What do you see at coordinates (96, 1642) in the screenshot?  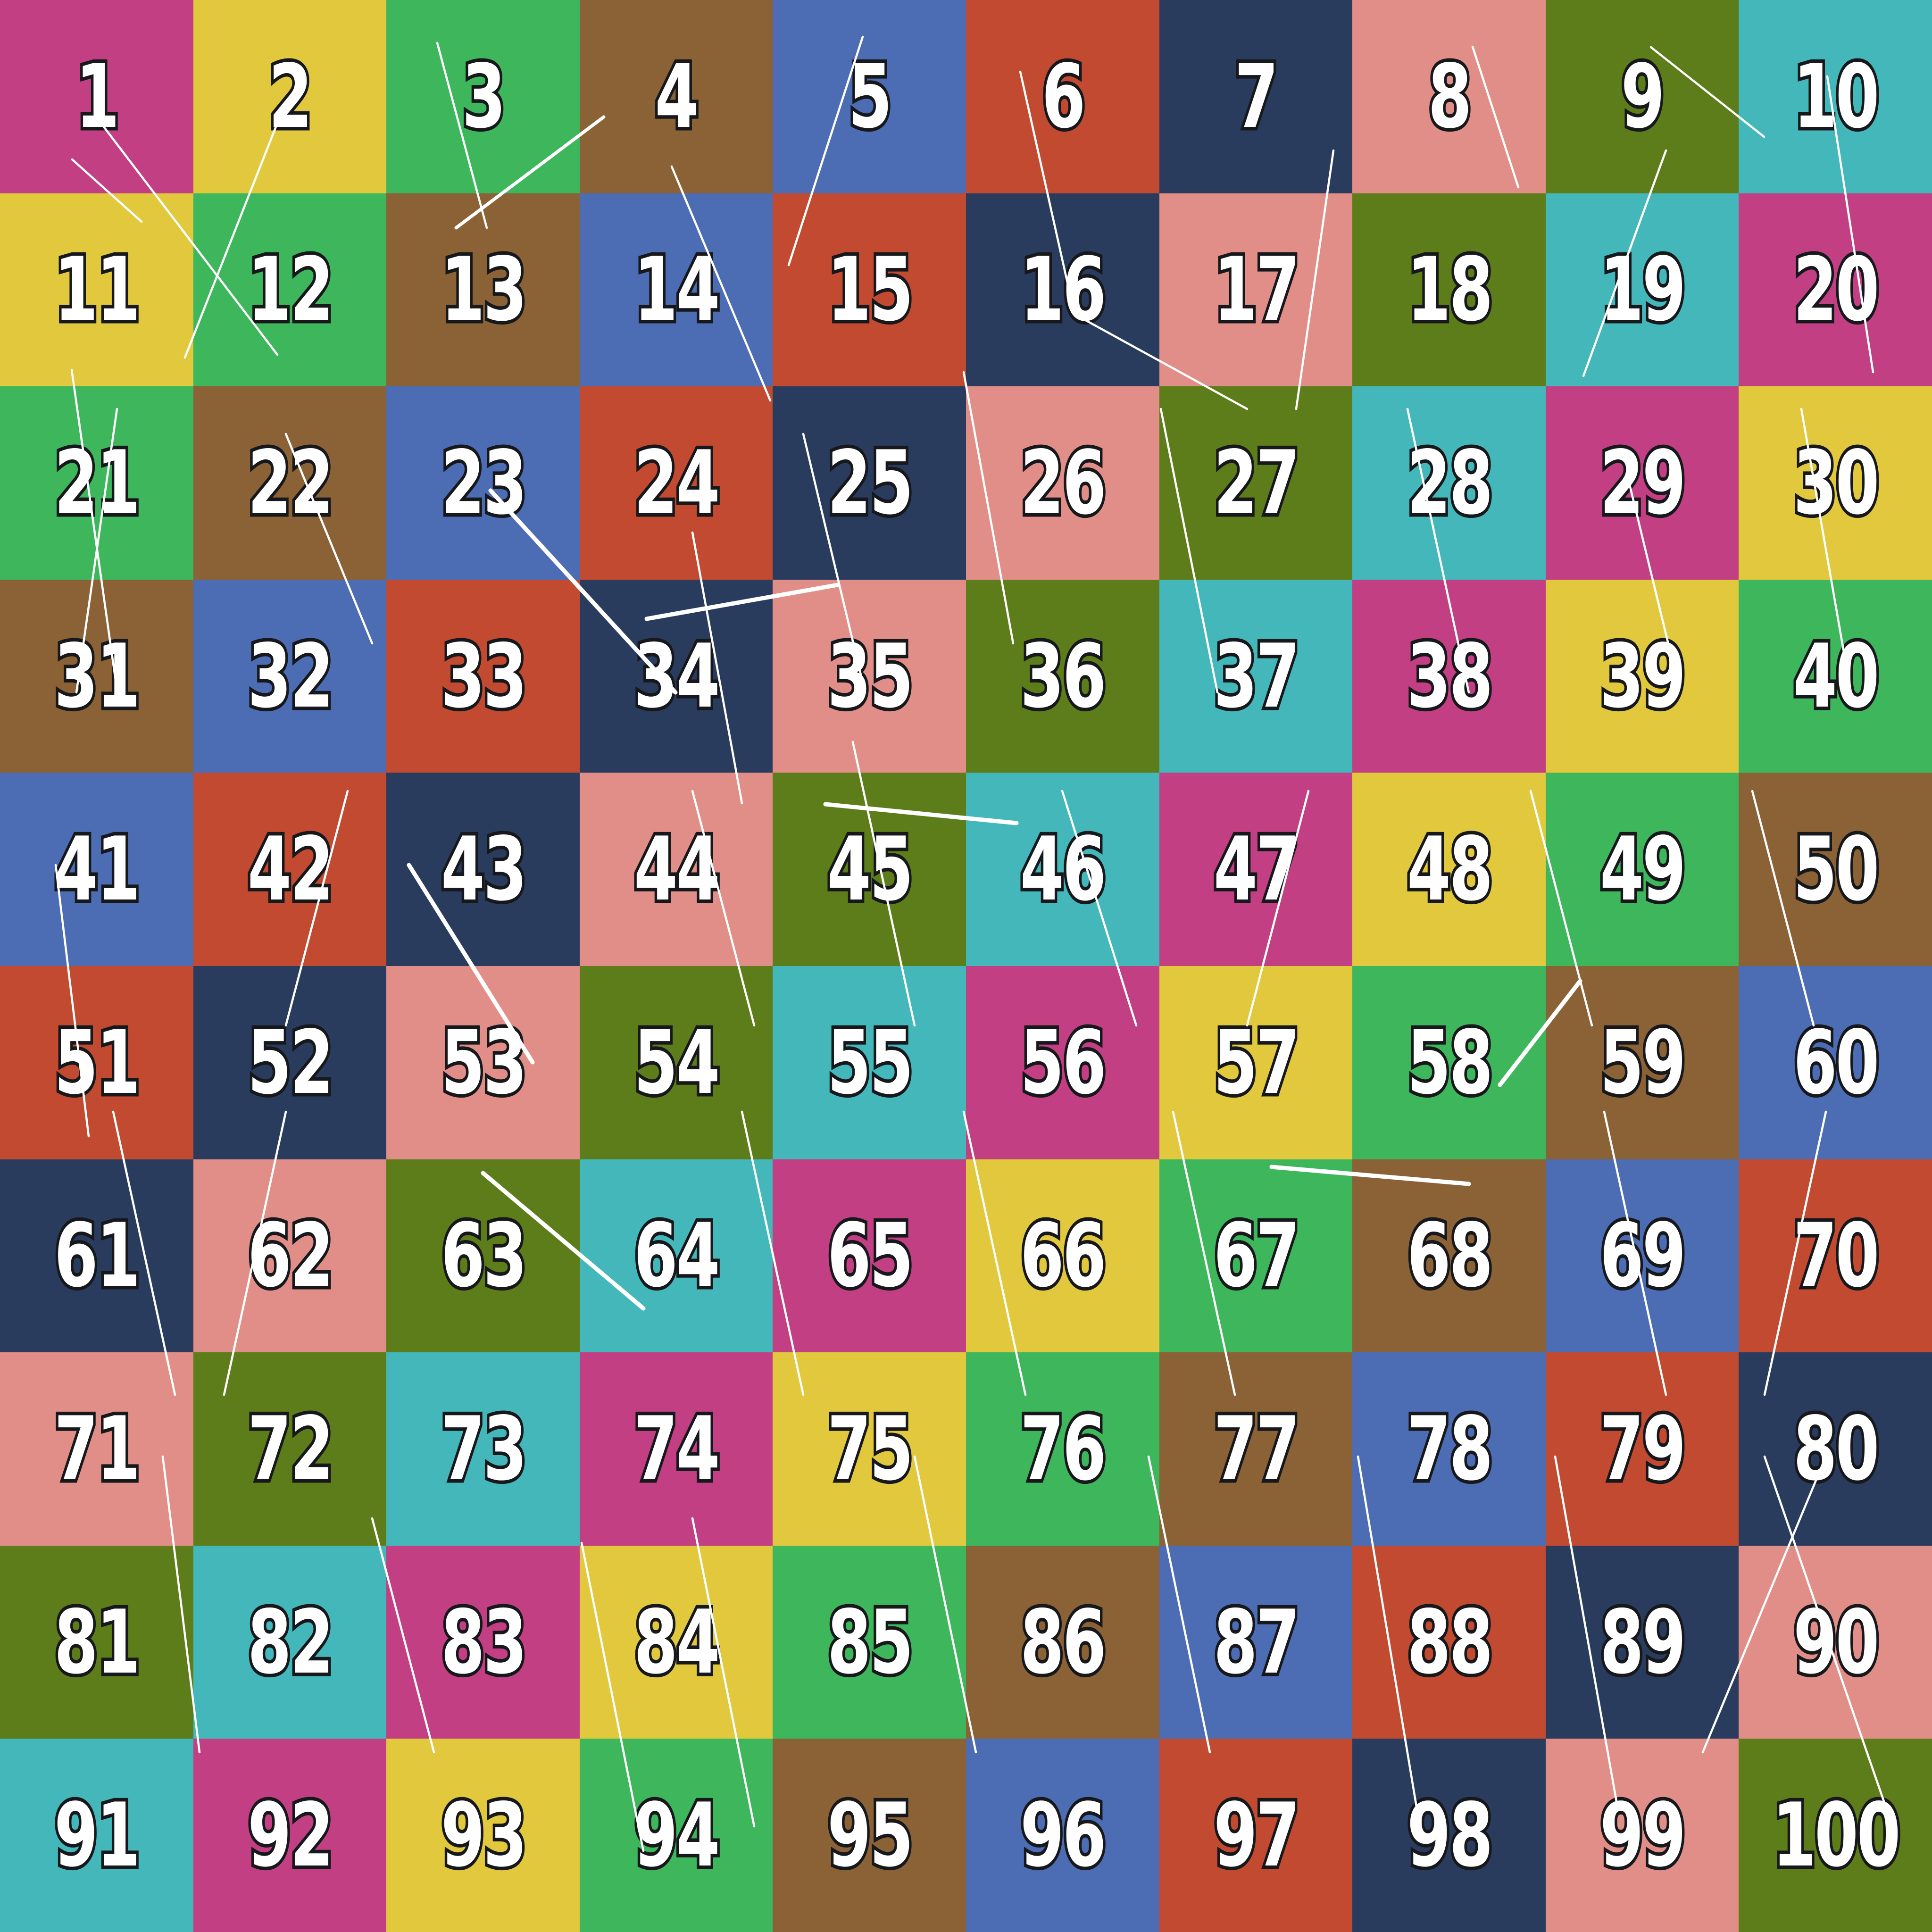 I see `grid-cell-81: 81` at bounding box center [96, 1642].